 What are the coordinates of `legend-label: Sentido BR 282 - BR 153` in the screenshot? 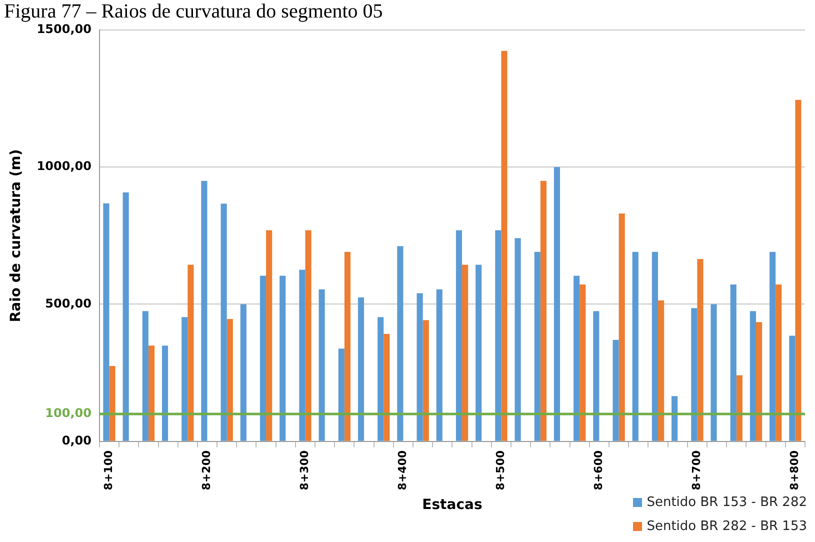 It's located at (726, 526).